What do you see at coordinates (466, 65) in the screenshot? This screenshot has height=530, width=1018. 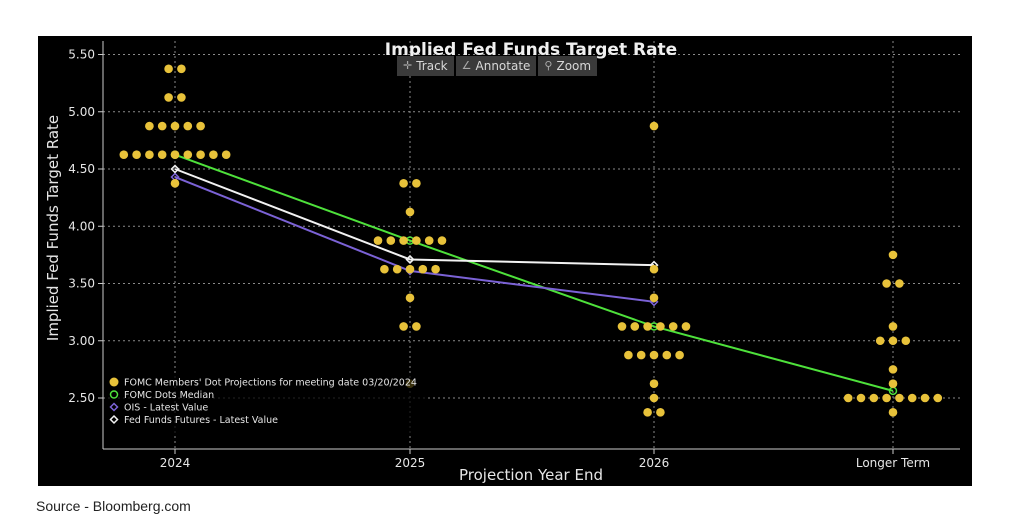 I see `pencil-icon: ∠` at bounding box center [466, 65].